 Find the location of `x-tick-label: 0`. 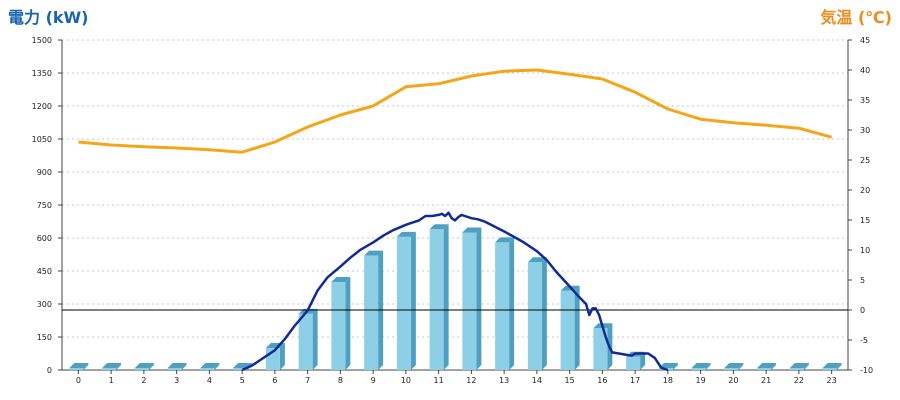

x-tick-label: 0 is located at coordinates (78, 380).